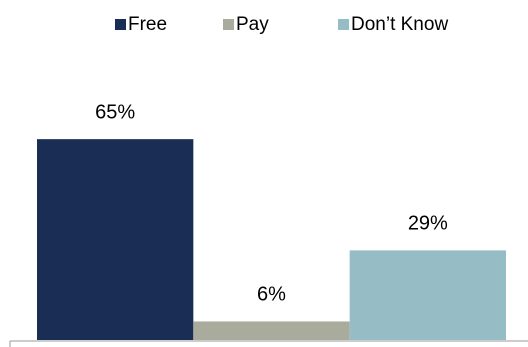 This screenshot has height=347, width=528. What do you see at coordinates (399, 24) in the screenshot?
I see `legend-text: Don’t Know` at bounding box center [399, 24].